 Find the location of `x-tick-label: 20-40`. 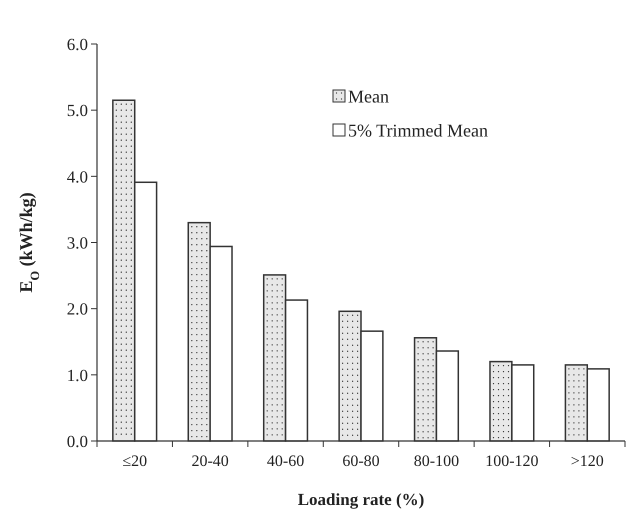

x-tick-label: 20-40 is located at coordinates (210, 461).